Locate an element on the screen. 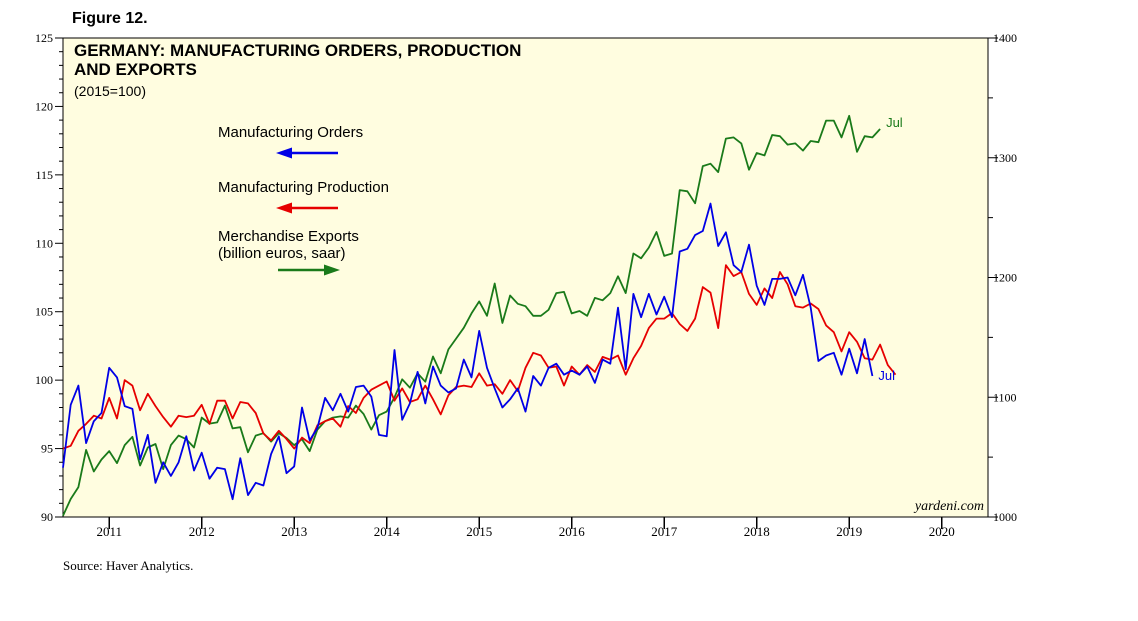 The width and height of the screenshot is (1138, 621). right-axis: 1000 1100 1200 1300 1400 is located at coordinates (1002, 277).